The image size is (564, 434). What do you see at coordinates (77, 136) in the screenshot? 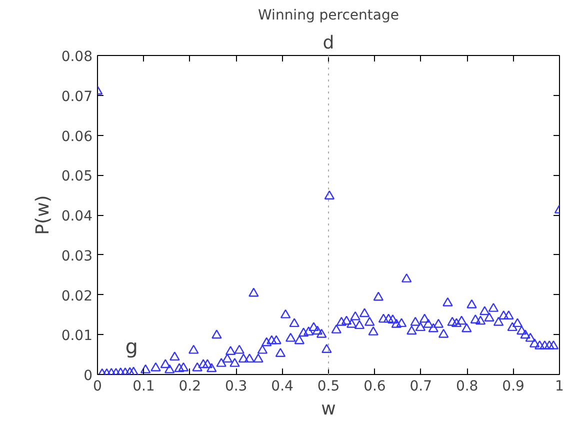
I see `y-tick-label: 0.06` at bounding box center [77, 136].